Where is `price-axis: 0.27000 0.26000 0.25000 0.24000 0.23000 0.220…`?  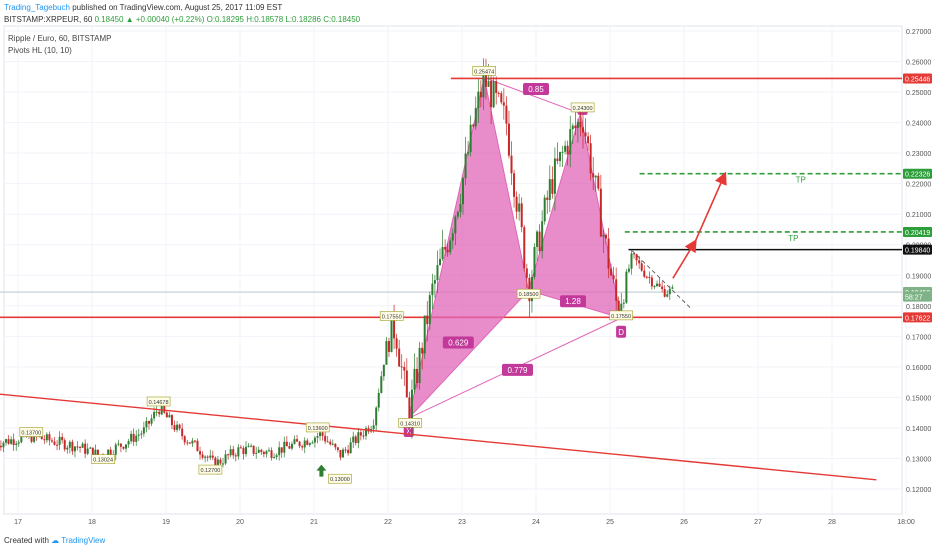
price-axis: 0.27000 0.26000 0.25000 0.24000 0.23000 0.220… is located at coordinates (917, 261).